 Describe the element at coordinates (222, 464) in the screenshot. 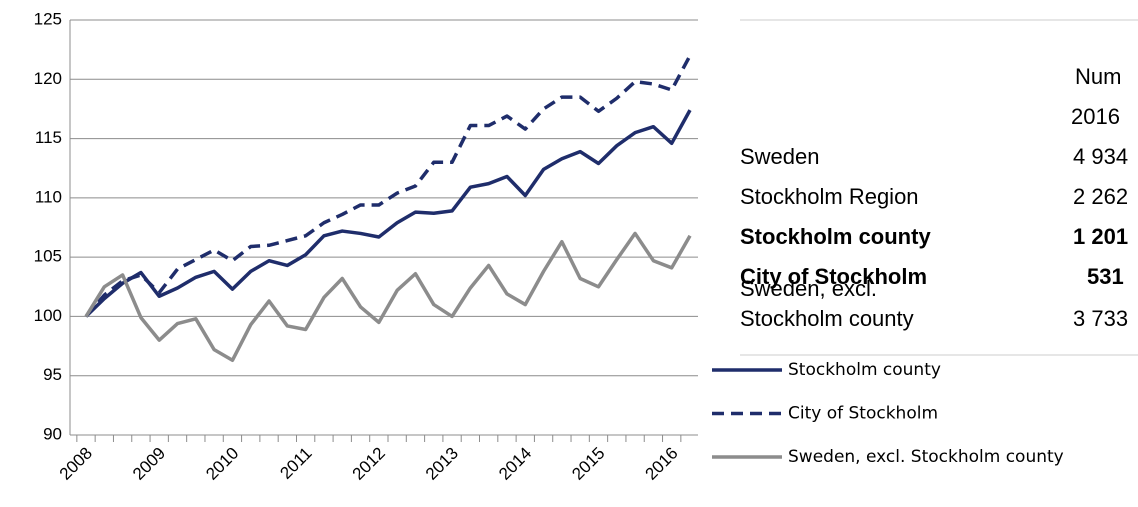

I see `x-tick-label: 2010` at that location.